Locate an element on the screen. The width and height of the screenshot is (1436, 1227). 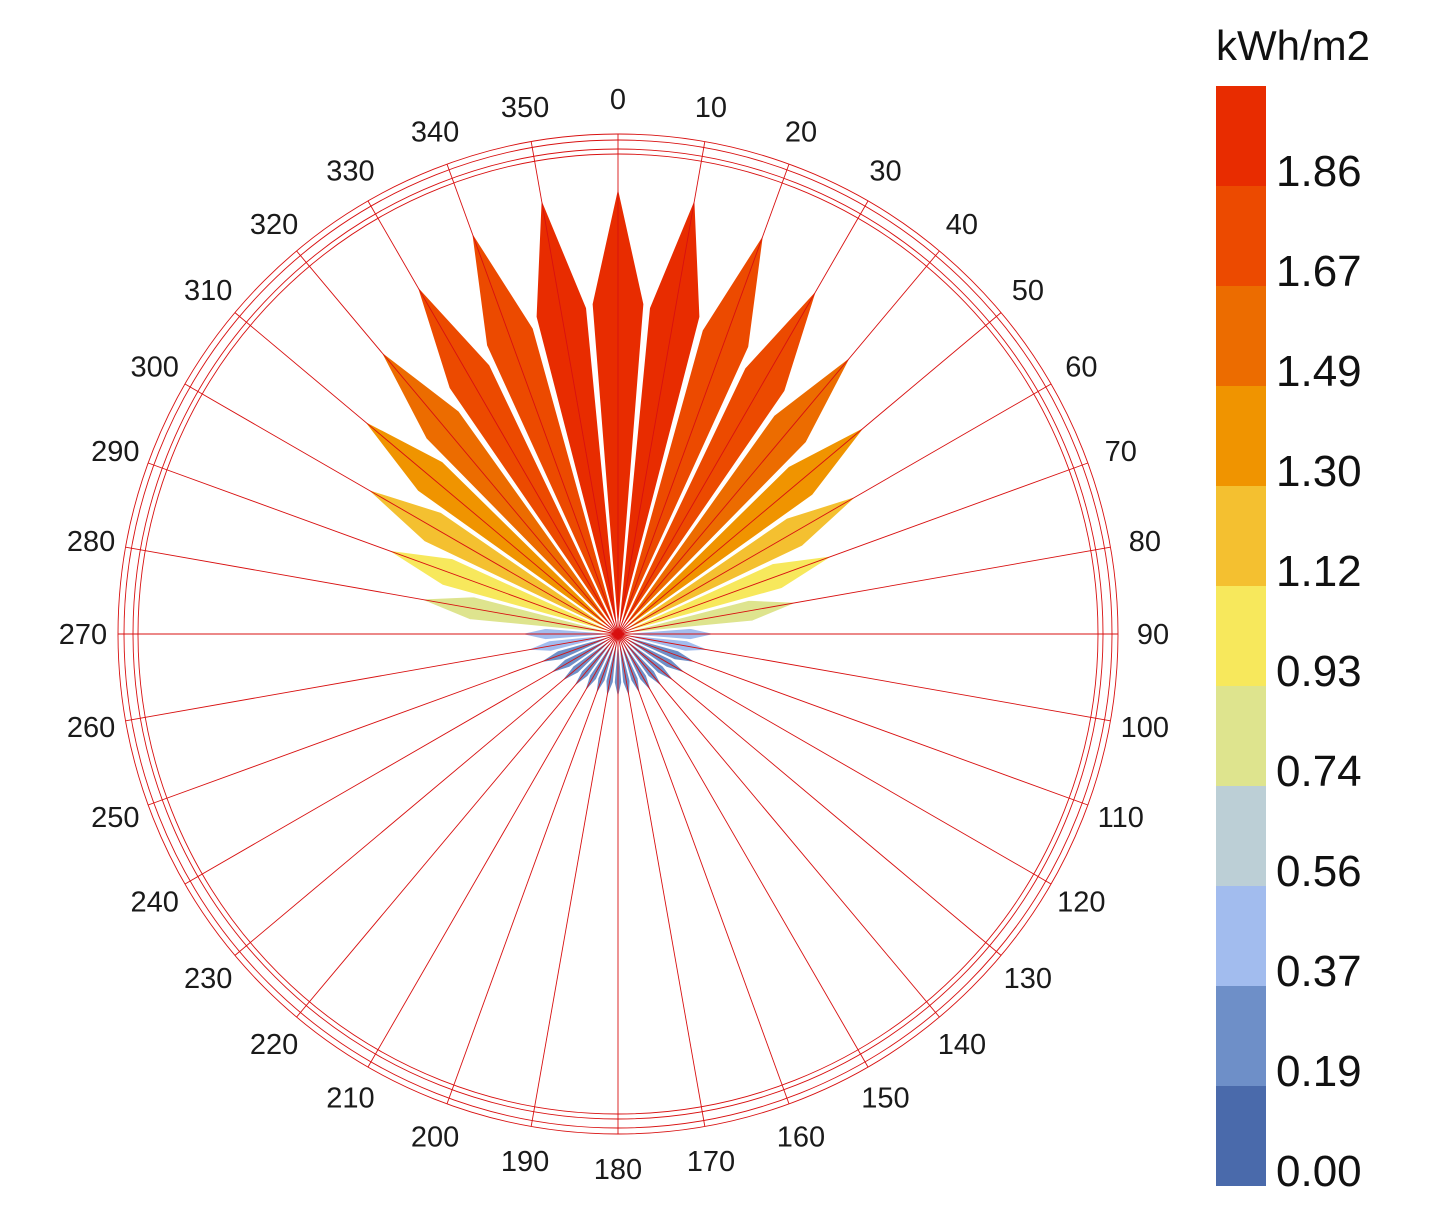
center-marker is located at coordinates (618, 634).